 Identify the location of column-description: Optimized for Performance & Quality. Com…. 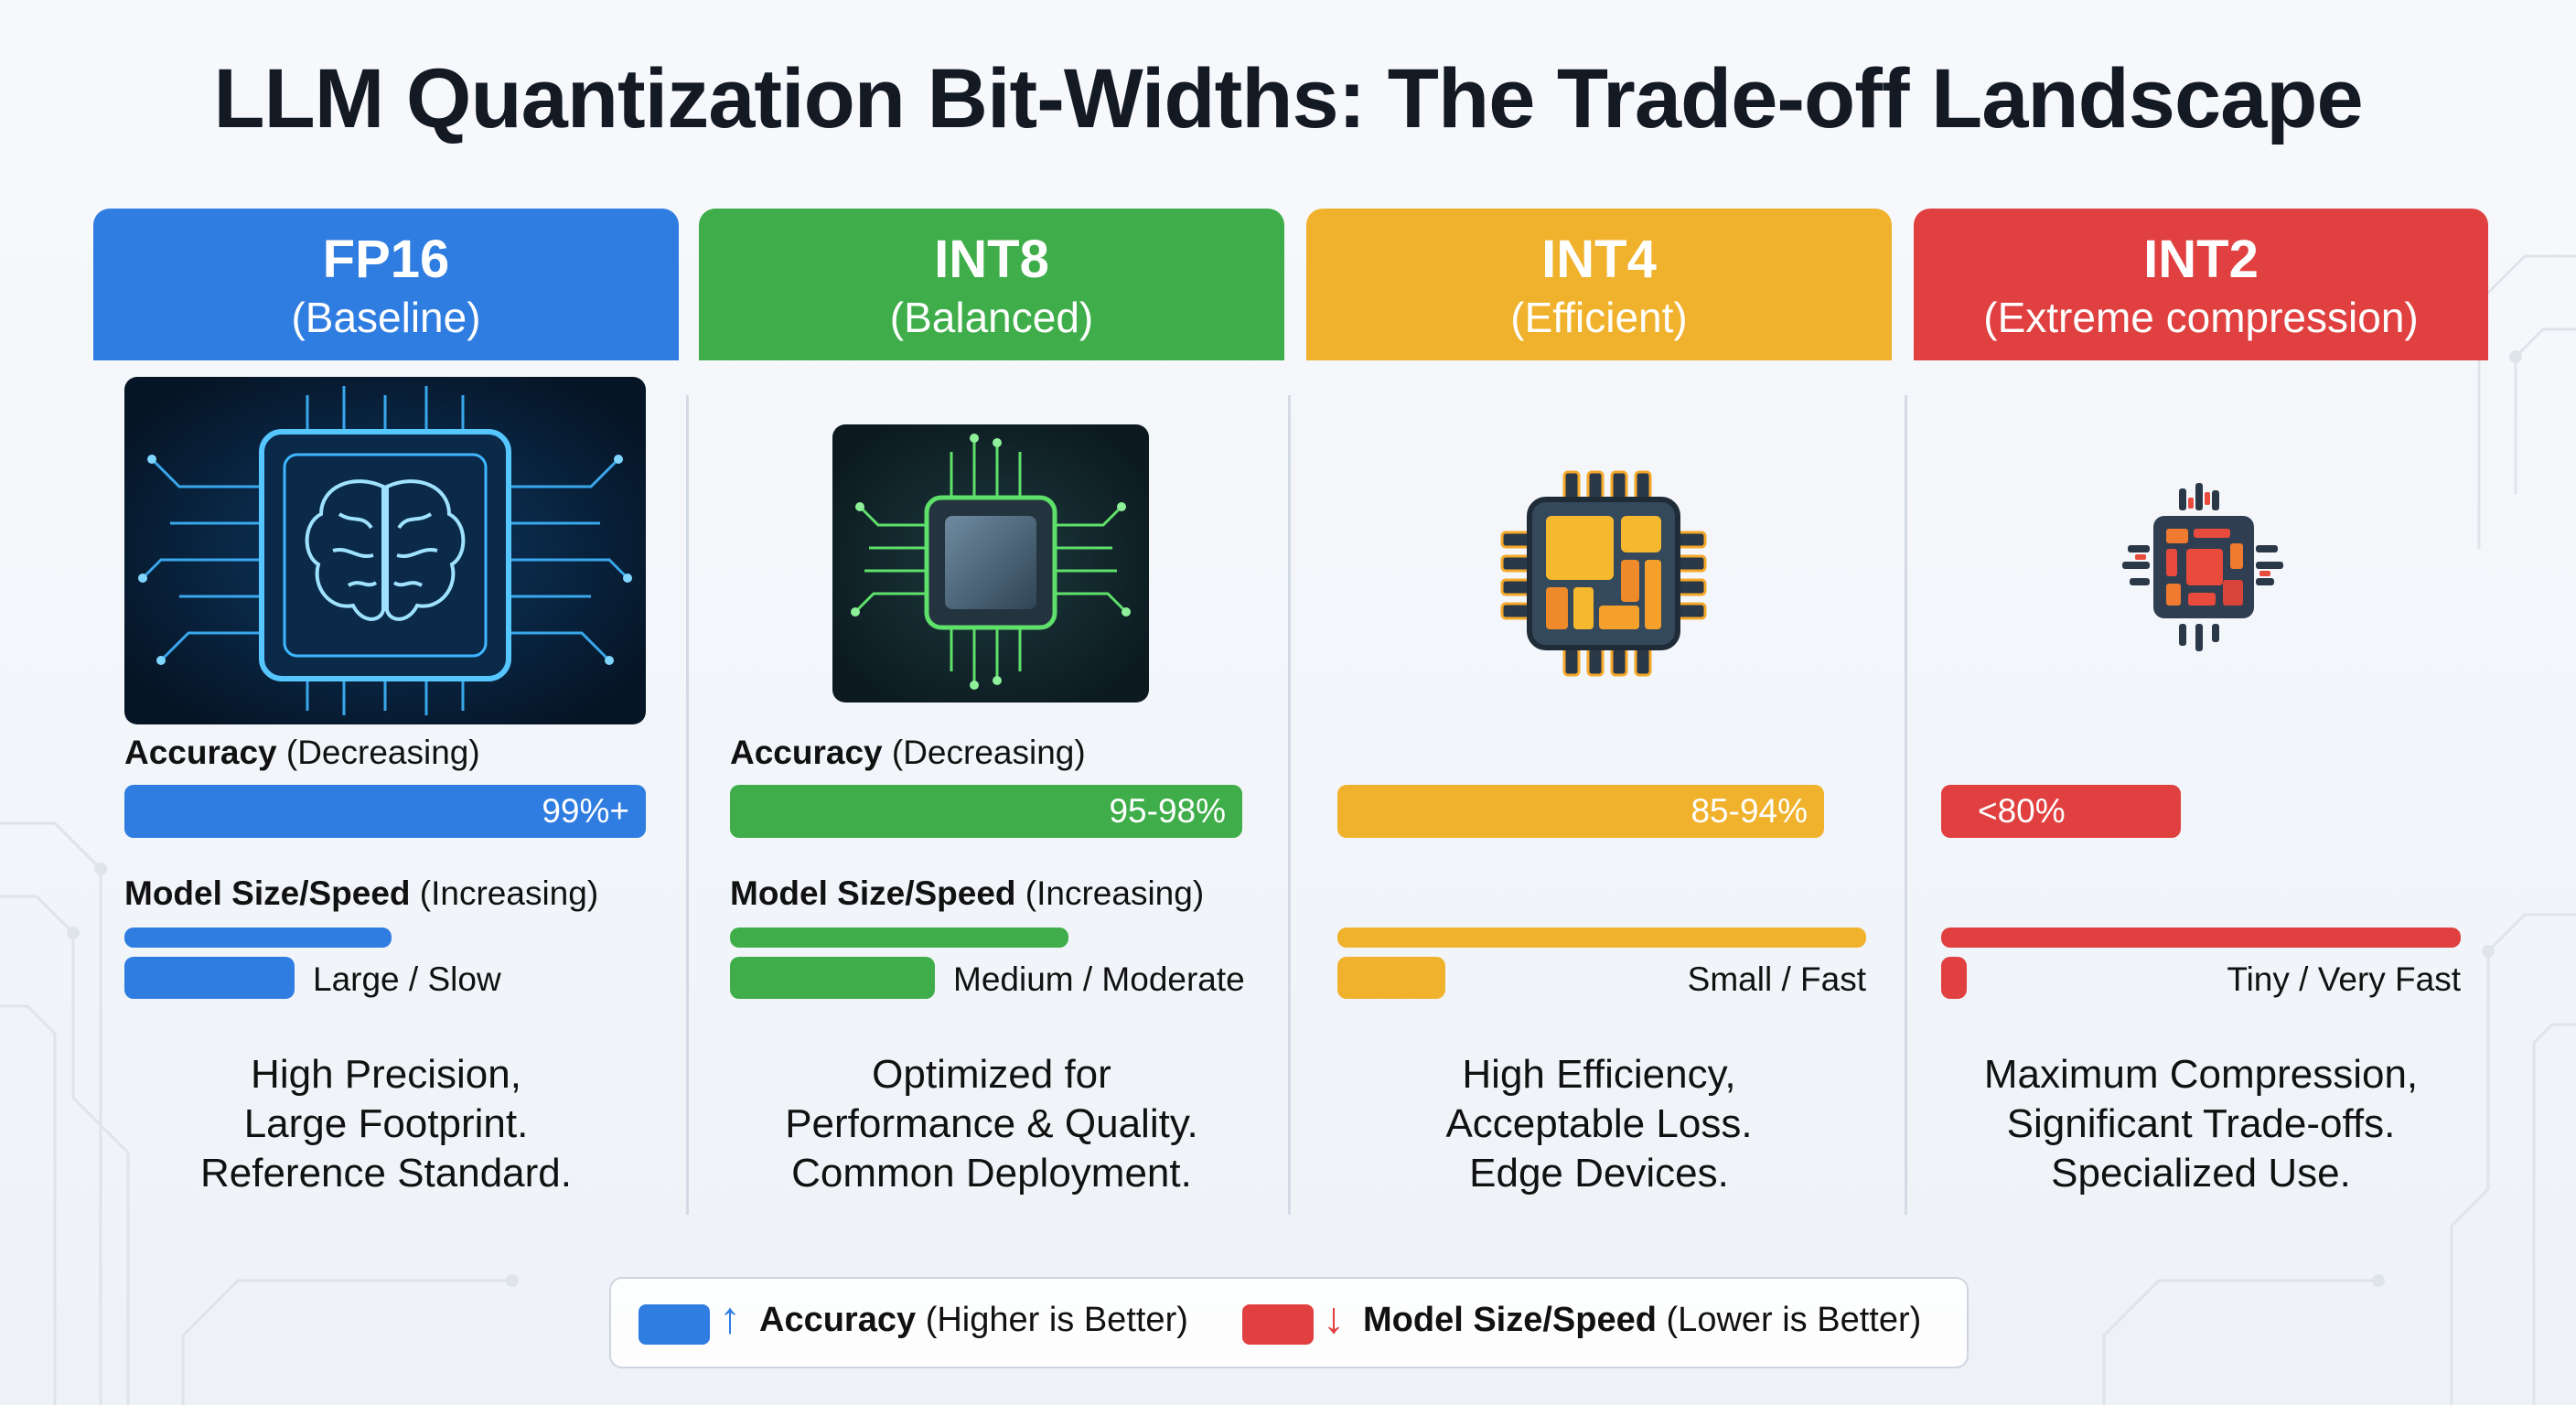
(992, 1124).